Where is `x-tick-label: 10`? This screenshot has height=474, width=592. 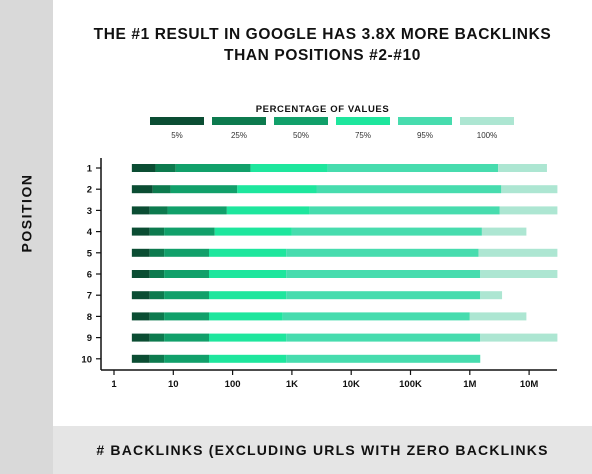
x-tick-label: 10 is located at coordinates (173, 384).